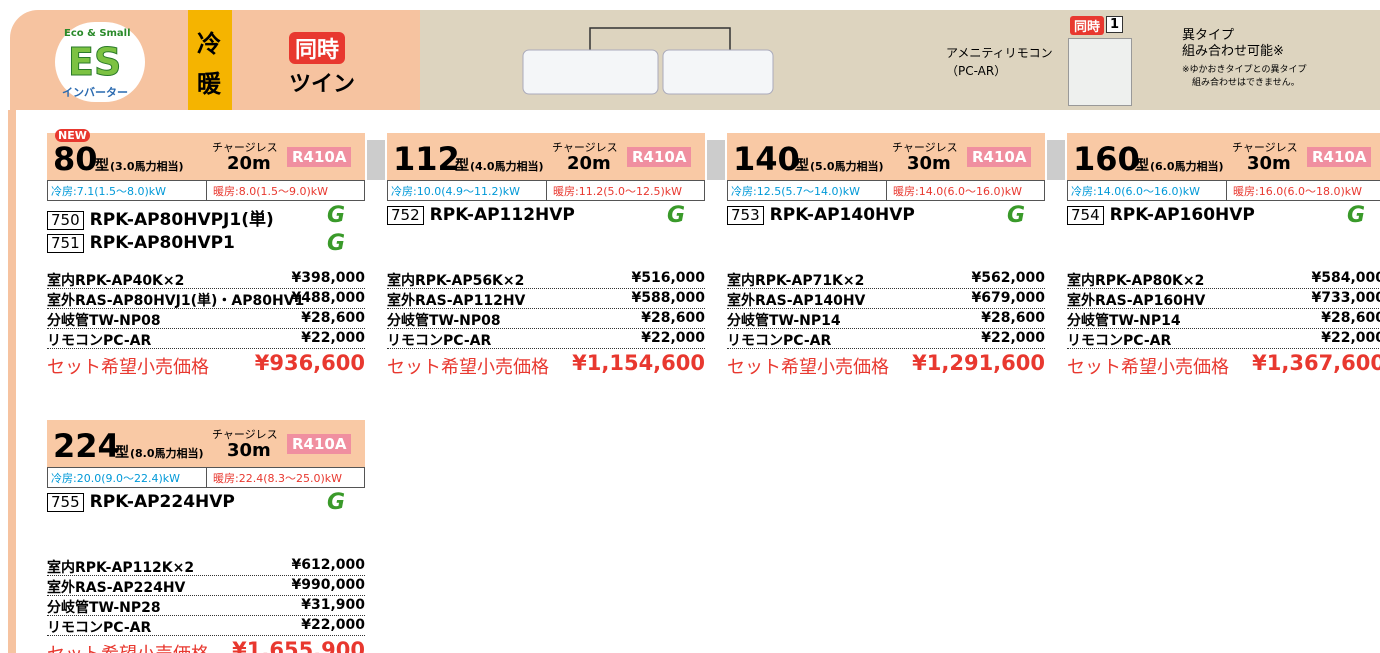  What do you see at coordinates (958, 191) in the screenshot?
I see `heating: 暖房:14.0(6.0〜16.0)kW` at bounding box center [958, 191].